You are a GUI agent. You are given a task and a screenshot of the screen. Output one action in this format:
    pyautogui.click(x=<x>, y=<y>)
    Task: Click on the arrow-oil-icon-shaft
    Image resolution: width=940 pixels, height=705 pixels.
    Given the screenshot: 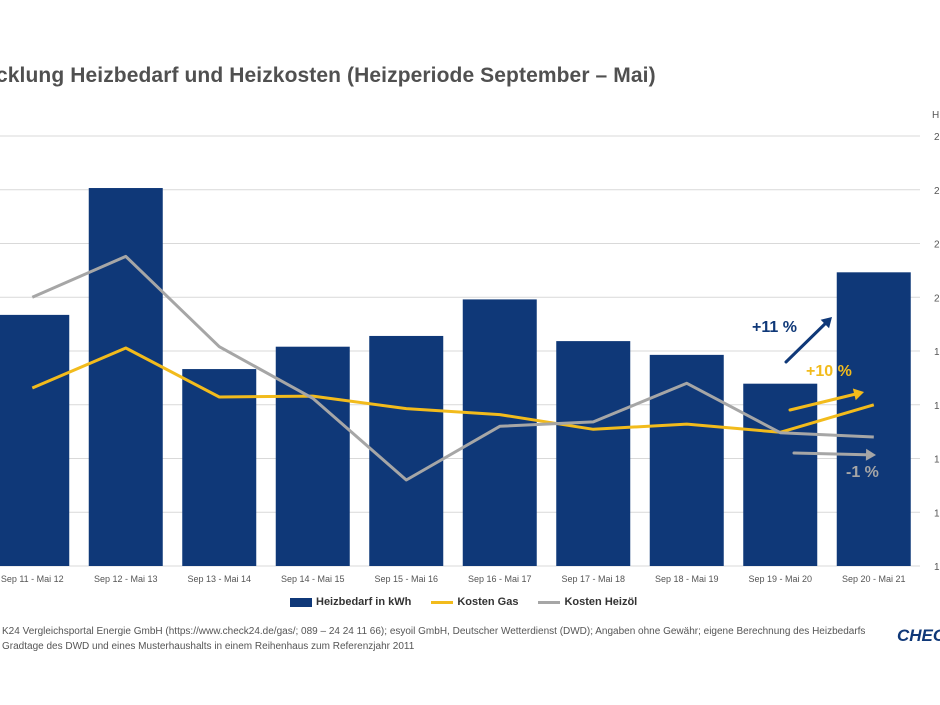 What is the action you would take?
    pyautogui.click(x=830, y=454)
    